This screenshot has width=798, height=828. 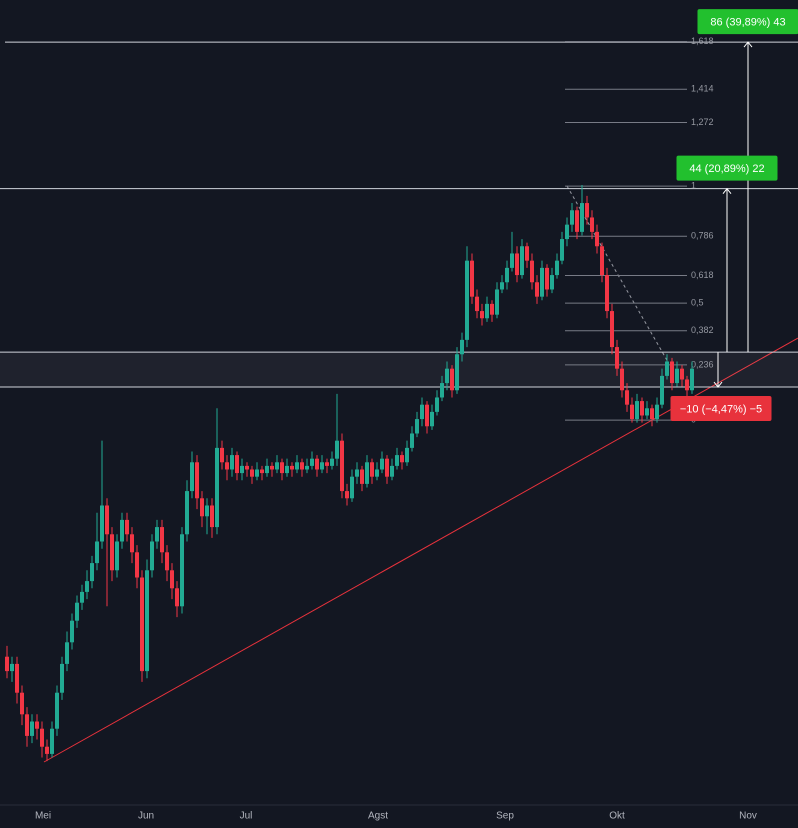 What do you see at coordinates (617, 274) in the screenshot?
I see `fib-trend-line` at bounding box center [617, 274].